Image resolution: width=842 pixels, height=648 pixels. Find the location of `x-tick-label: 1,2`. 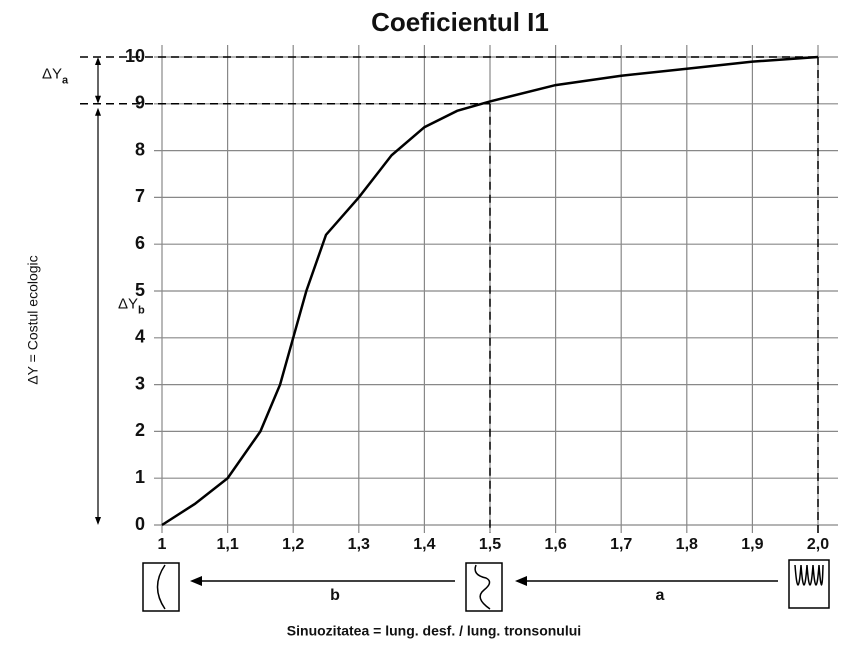

x-tick-label: 1,2 is located at coordinates (293, 544).